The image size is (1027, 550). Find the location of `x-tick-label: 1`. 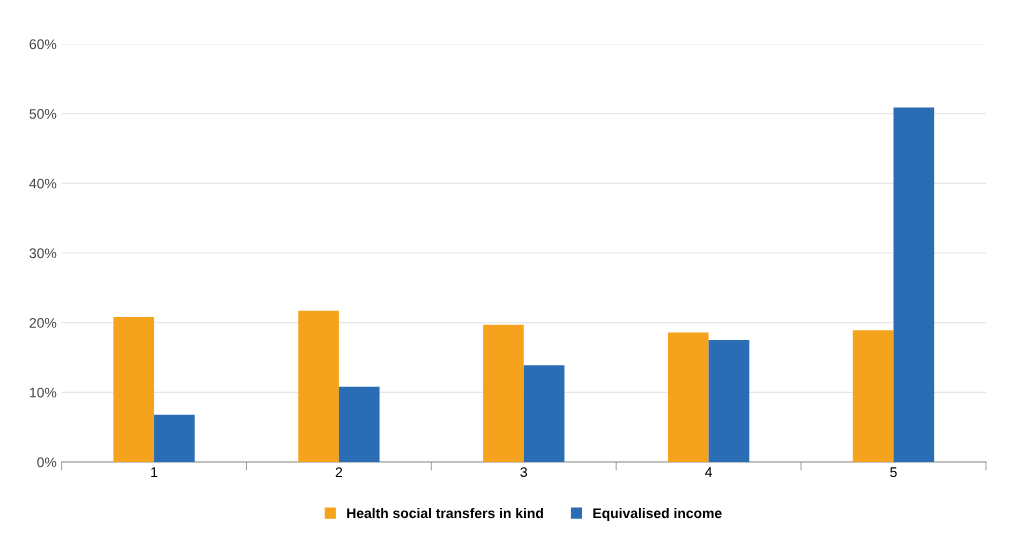

x-tick-label: 1 is located at coordinates (154, 472).